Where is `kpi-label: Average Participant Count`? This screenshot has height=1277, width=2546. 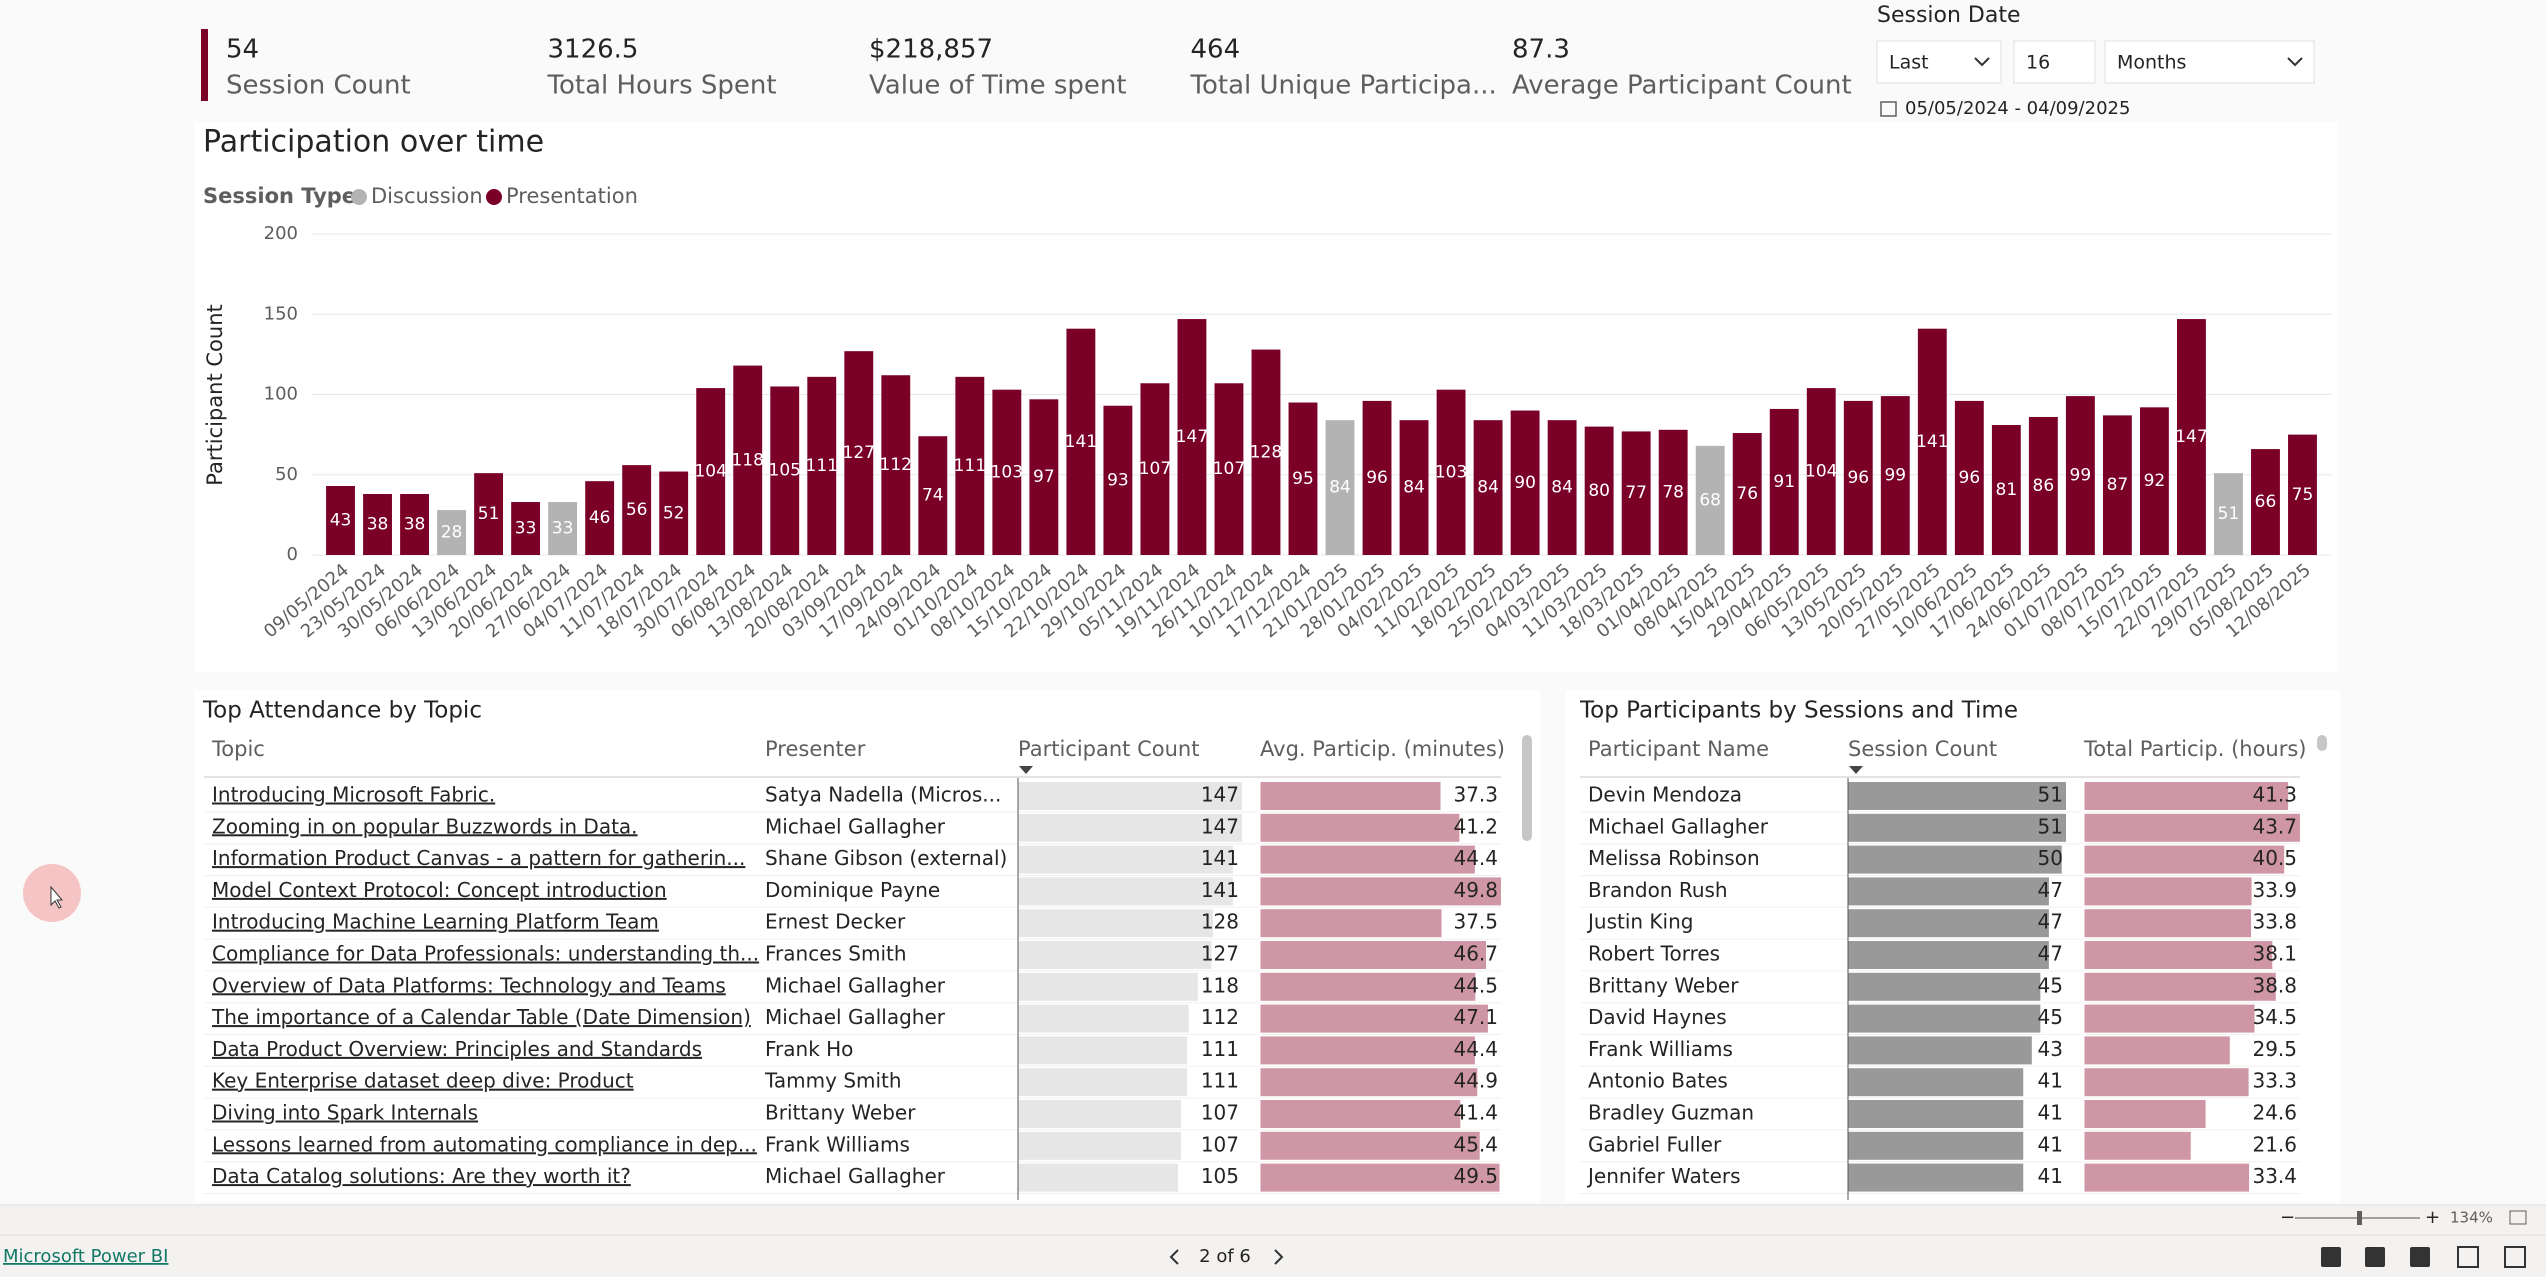 kpi-label: Average Participant Count is located at coordinates (1682, 86).